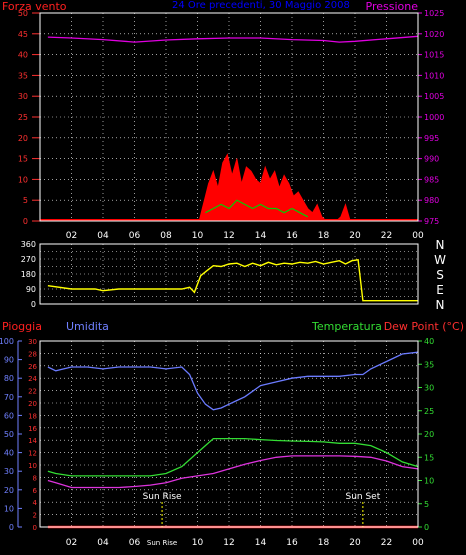 Image resolution: width=466 pixels, height=555 pixels. Describe the element at coordinates (32, 392) in the screenshot. I see `rain-y-tick-label: 22` at that location.